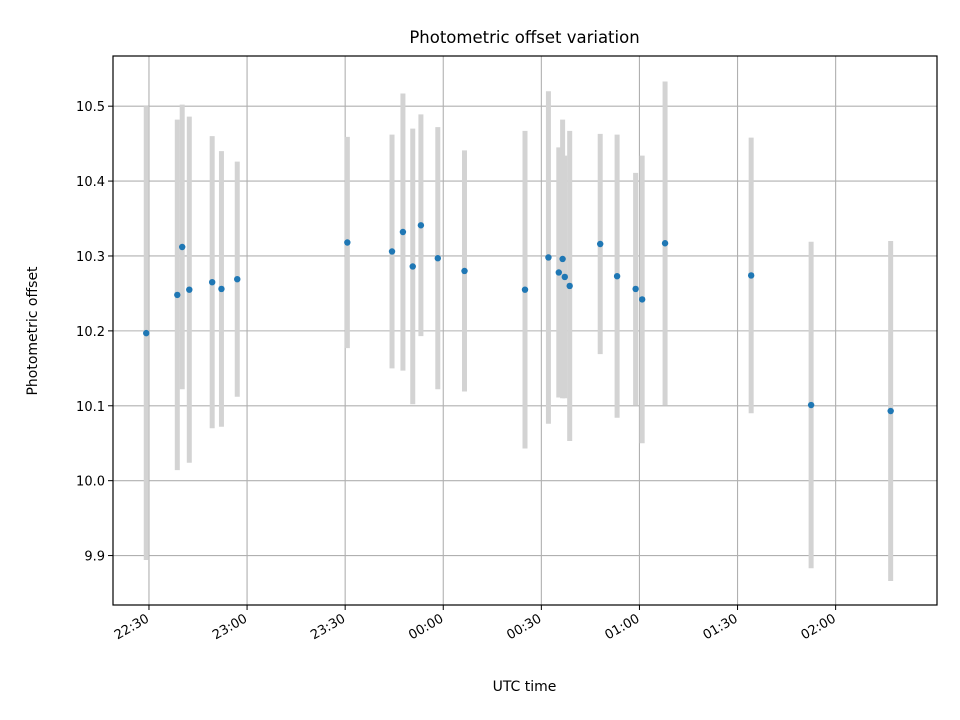 The image size is (960, 720). I want to click on y-tick-label: 10.3, so click(90, 257).